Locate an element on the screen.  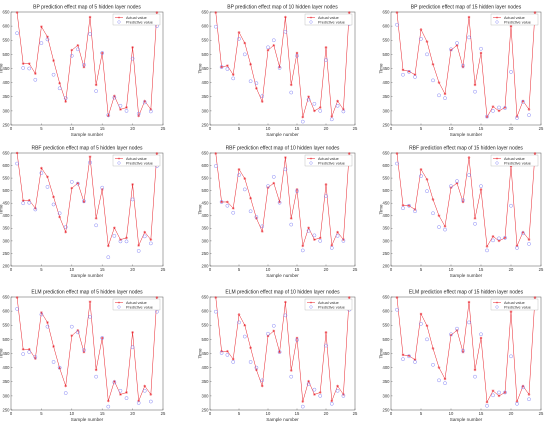
y-tick-label: 400 is located at coordinates (7, 82).